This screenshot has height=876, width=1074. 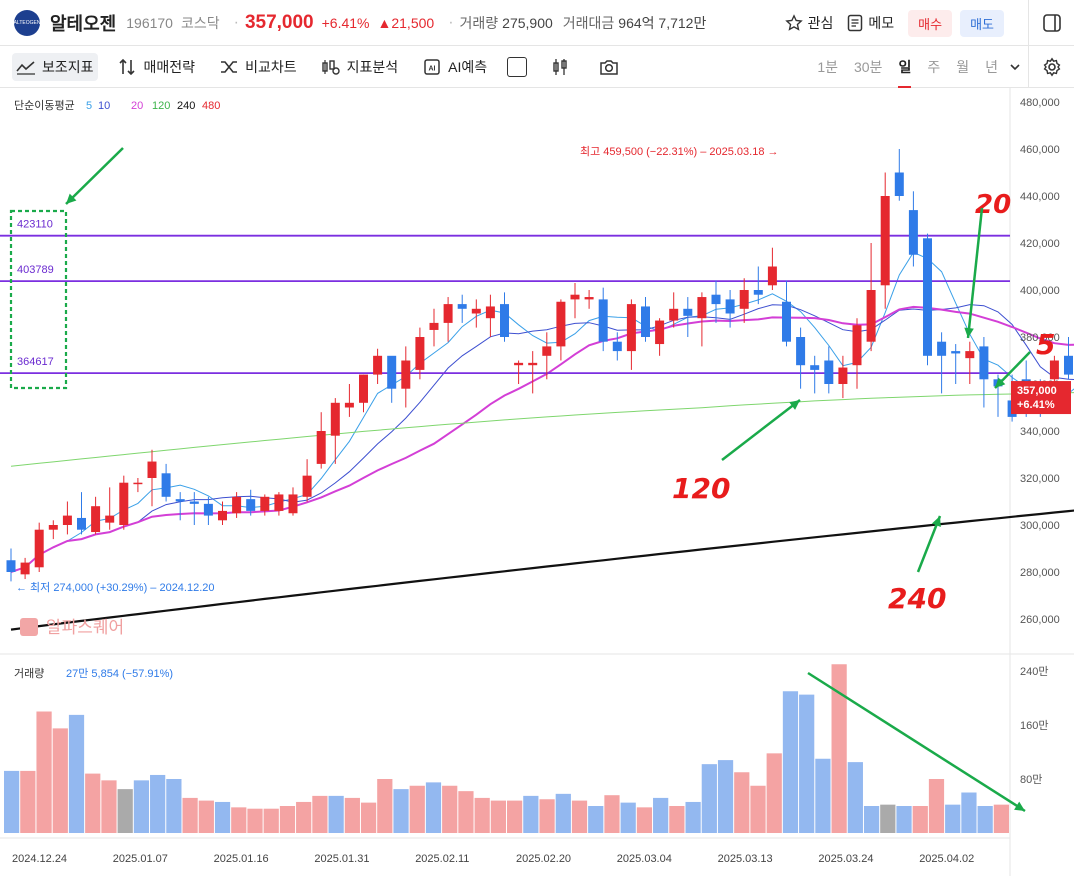 What do you see at coordinates (963, 67) in the screenshot?
I see `period-month: 월` at bounding box center [963, 67].